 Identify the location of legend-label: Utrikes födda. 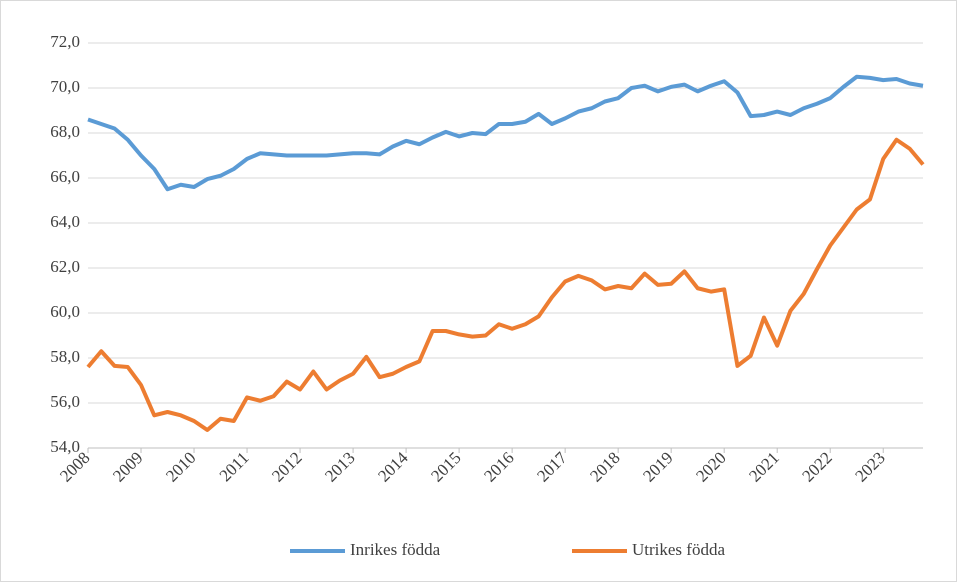
(678, 549).